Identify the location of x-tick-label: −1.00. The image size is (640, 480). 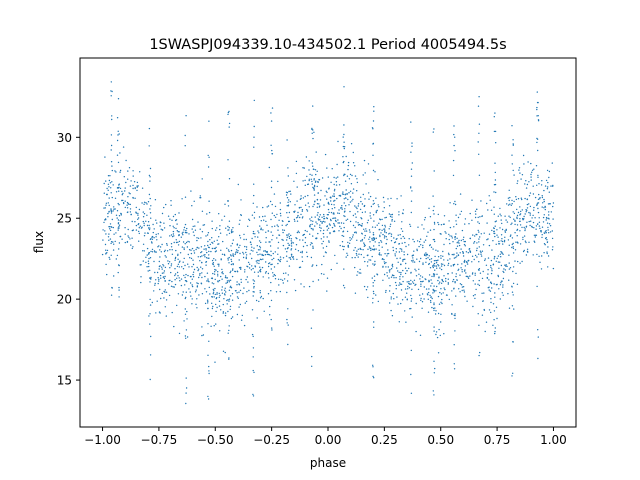
(102, 440).